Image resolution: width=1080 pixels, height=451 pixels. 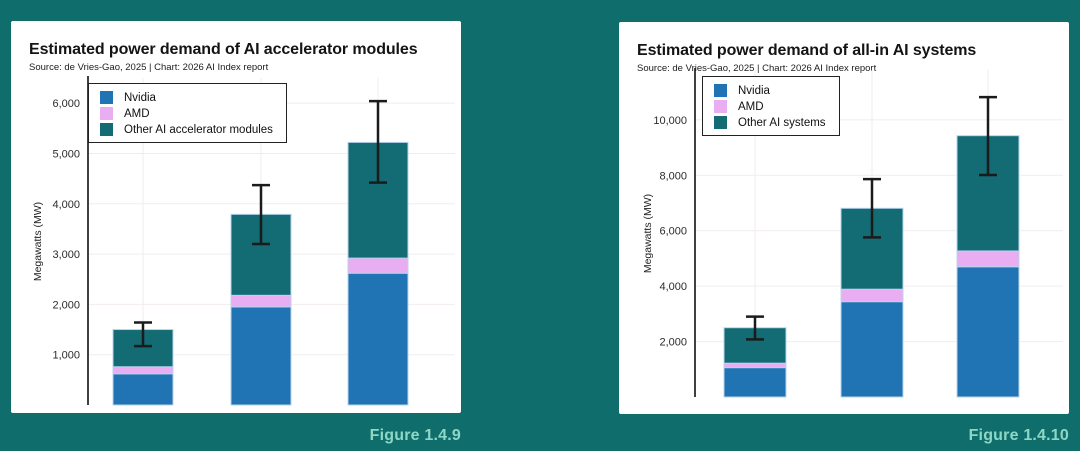 What do you see at coordinates (782, 122) in the screenshot?
I see `legend-label: Other AI systems` at bounding box center [782, 122].